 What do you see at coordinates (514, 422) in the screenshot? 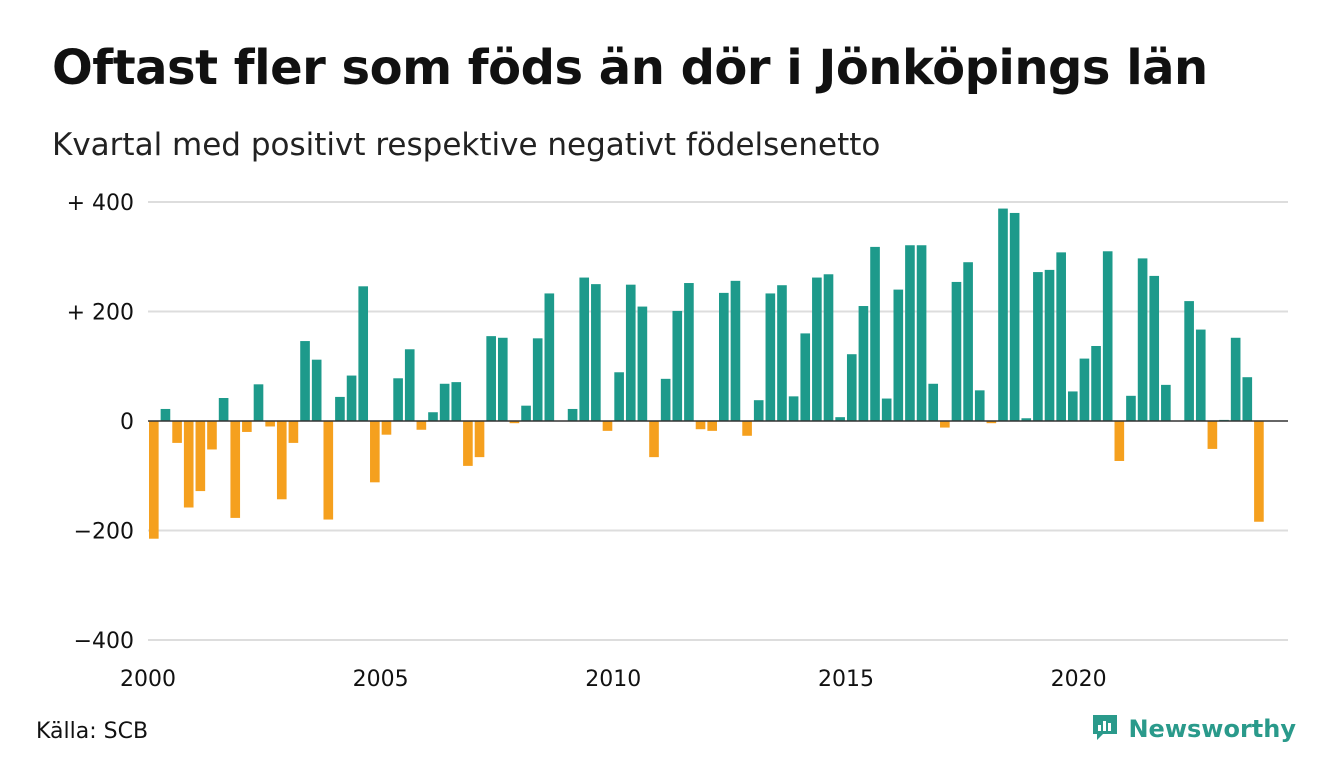
I see `bar-2007-q4` at bounding box center [514, 422].